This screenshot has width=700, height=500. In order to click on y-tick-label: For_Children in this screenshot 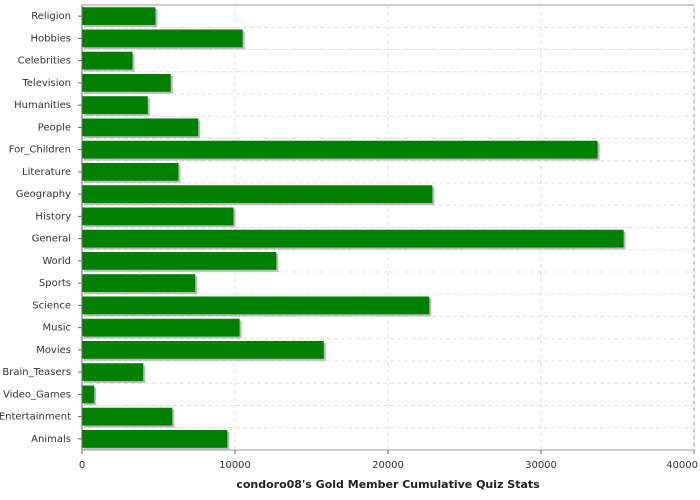, I will do `click(40, 150)`.